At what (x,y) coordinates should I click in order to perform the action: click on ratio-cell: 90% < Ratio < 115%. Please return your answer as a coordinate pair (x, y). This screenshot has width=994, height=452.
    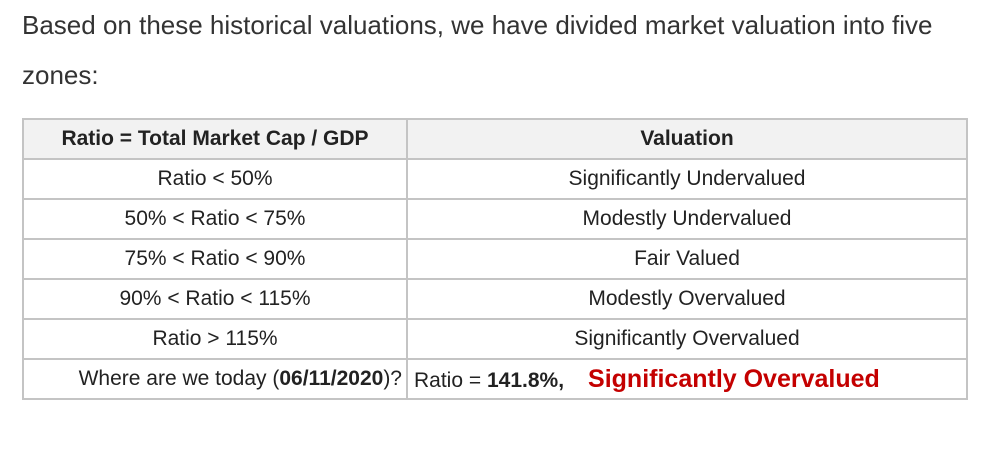
    Looking at the image, I should click on (215, 299).